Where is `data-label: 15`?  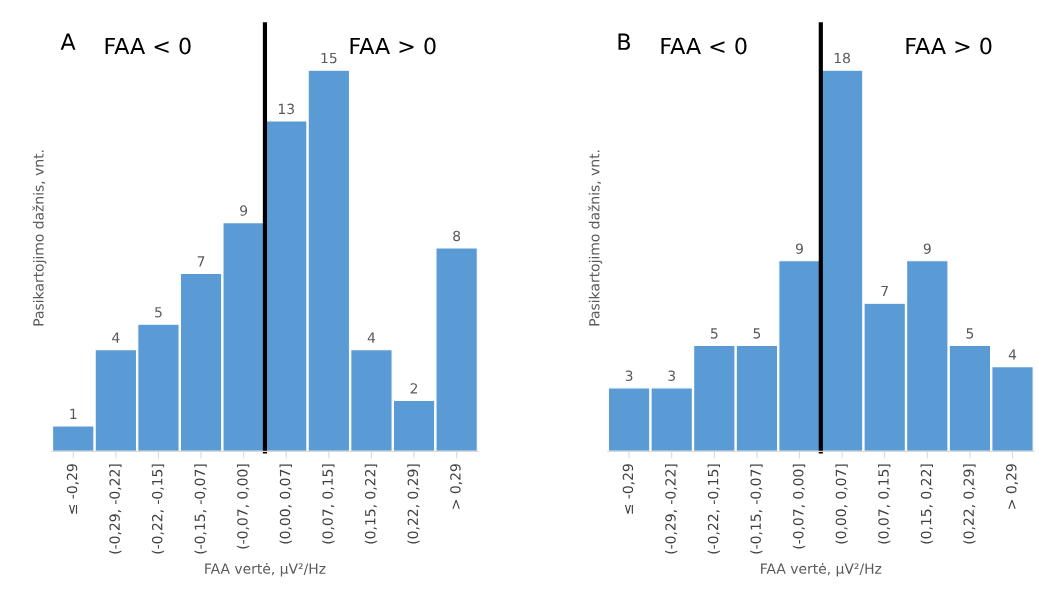 data-label: 15 is located at coordinates (329, 58).